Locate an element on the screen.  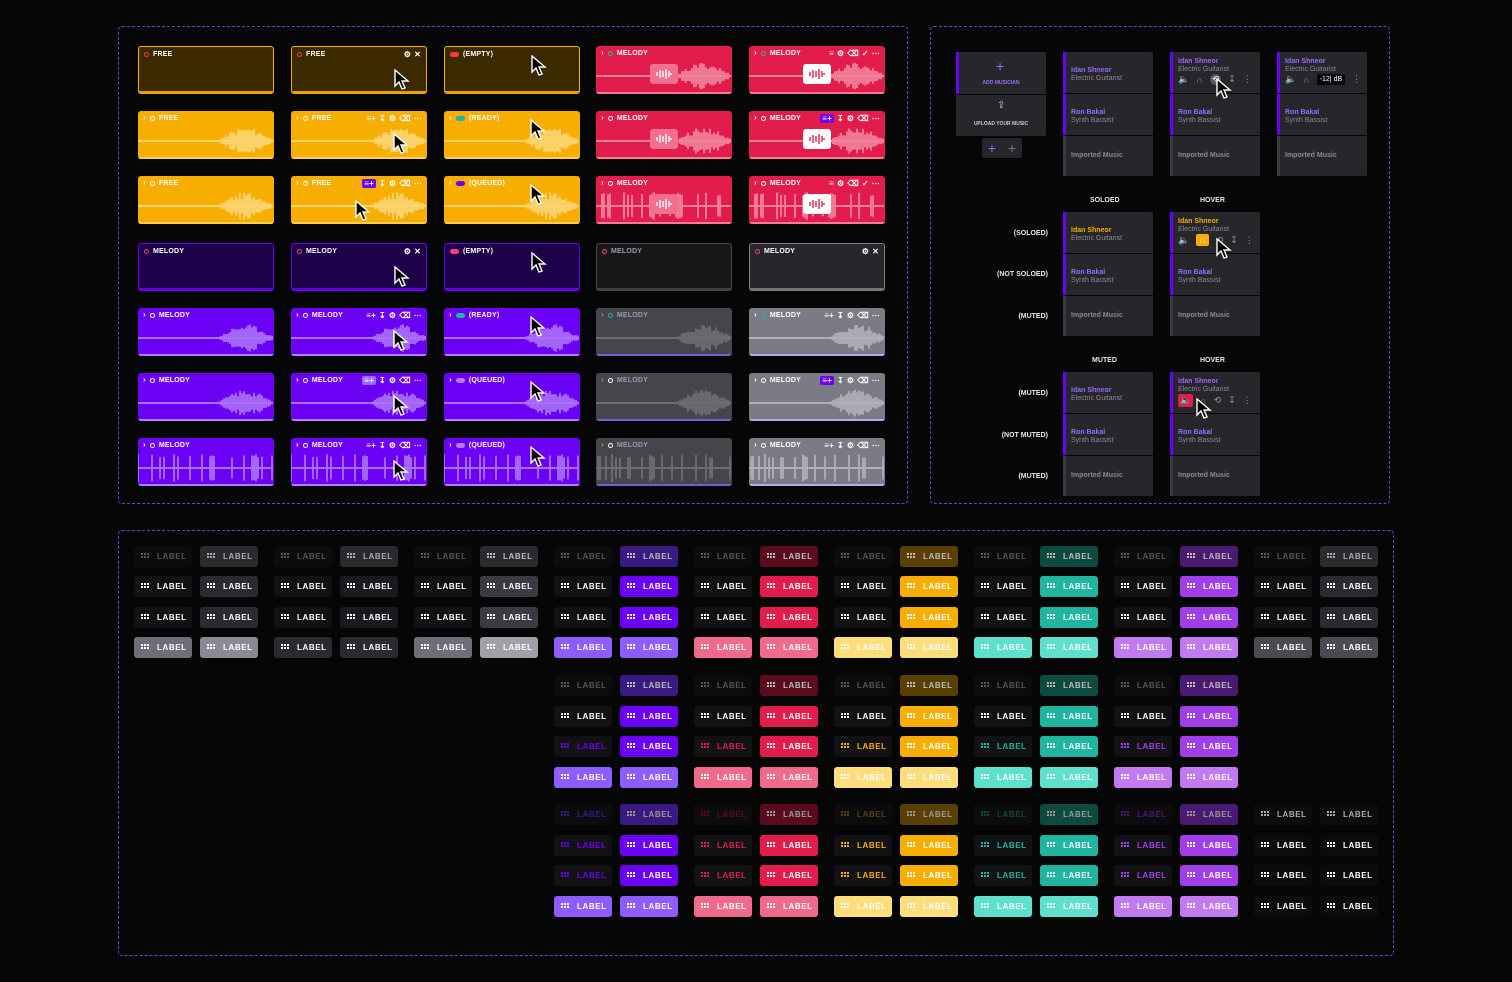
waveform-add-icon: ≡ is located at coordinates (831, 53).